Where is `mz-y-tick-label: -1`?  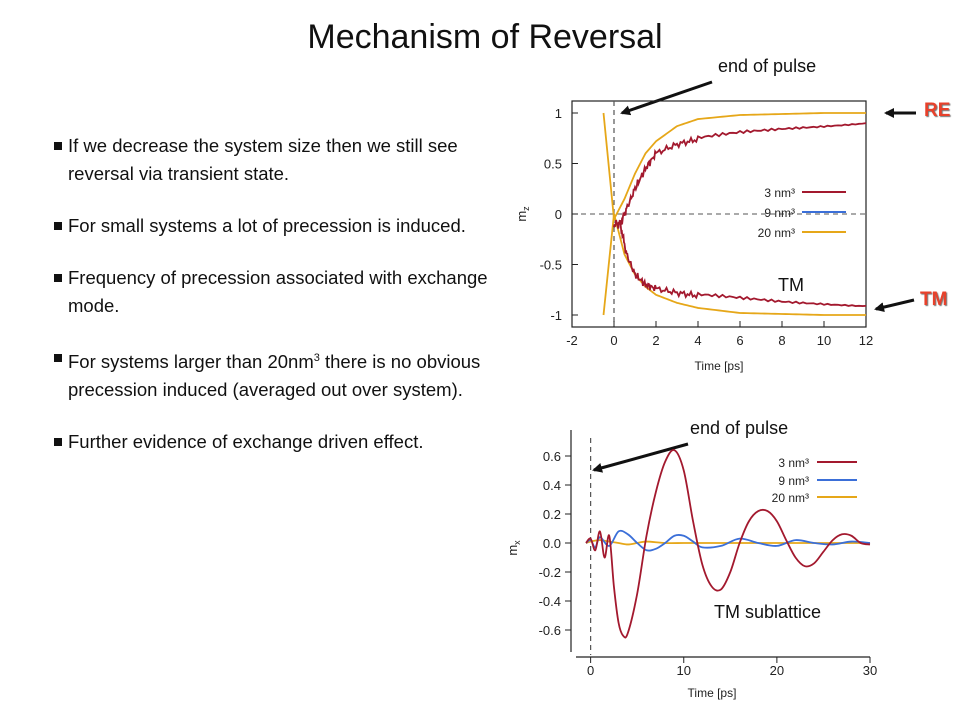 mz-y-tick-label: -1 is located at coordinates (556, 315).